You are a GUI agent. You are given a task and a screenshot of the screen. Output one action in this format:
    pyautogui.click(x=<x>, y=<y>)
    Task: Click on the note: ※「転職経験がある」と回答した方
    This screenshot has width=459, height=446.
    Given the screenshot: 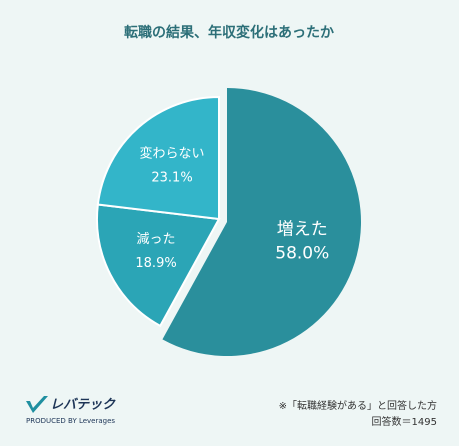 What is the action you would take?
    pyautogui.click(x=358, y=405)
    